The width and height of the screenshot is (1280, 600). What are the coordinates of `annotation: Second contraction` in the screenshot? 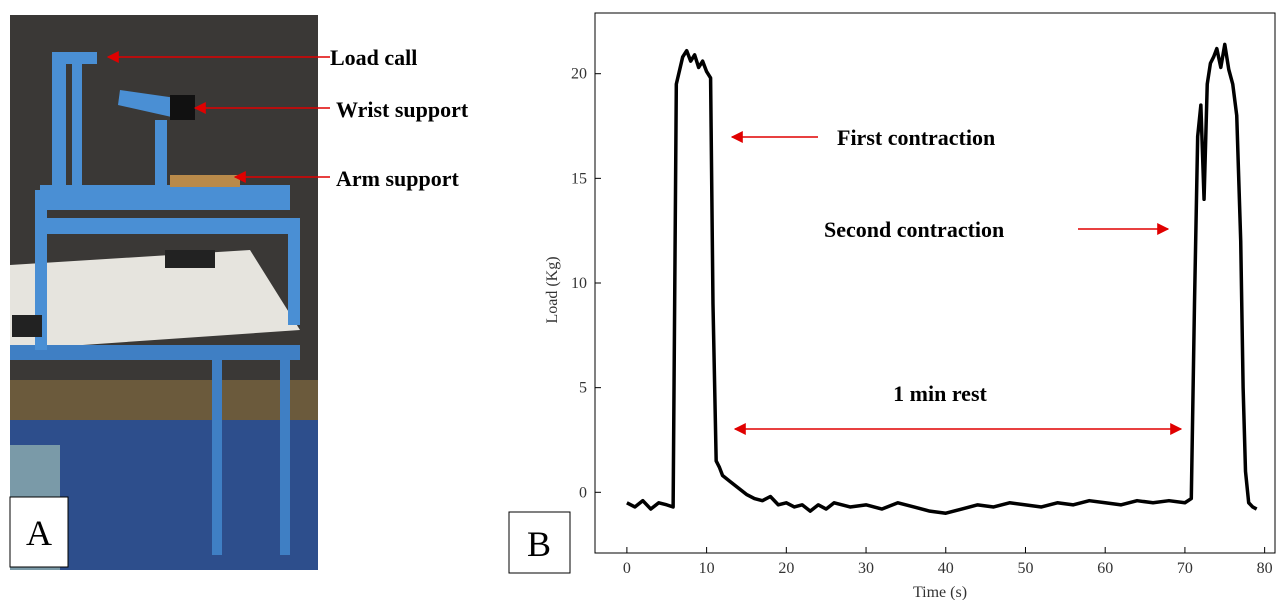 It's located at (914, 229).